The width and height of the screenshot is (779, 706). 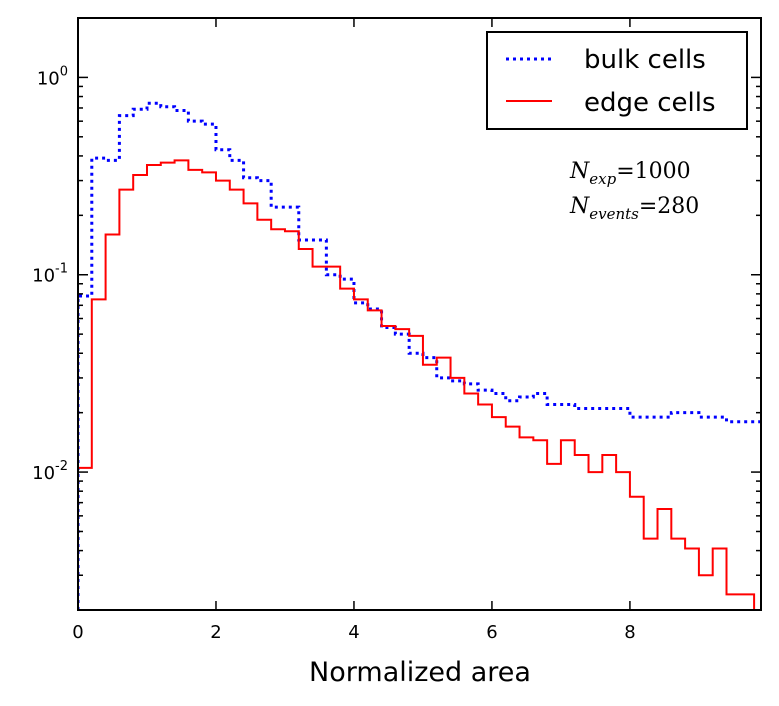 I want to click on svg-text: Nevents=280, so click(x=634, y=208).